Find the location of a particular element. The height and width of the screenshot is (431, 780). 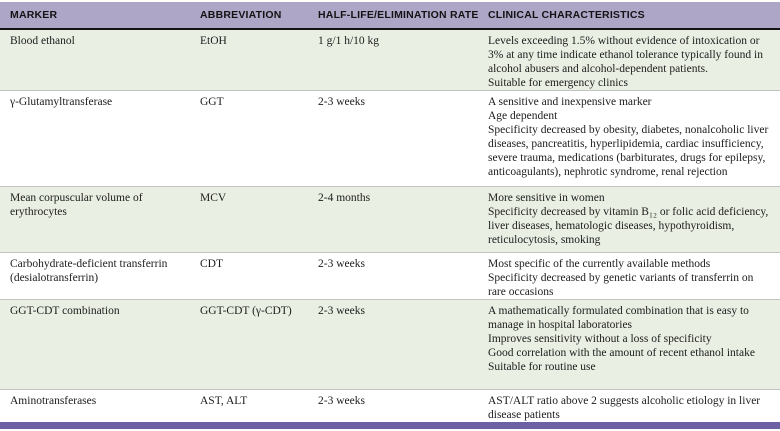

cell-abbreviation: AST, ALT is located at coordinates (224, 401).